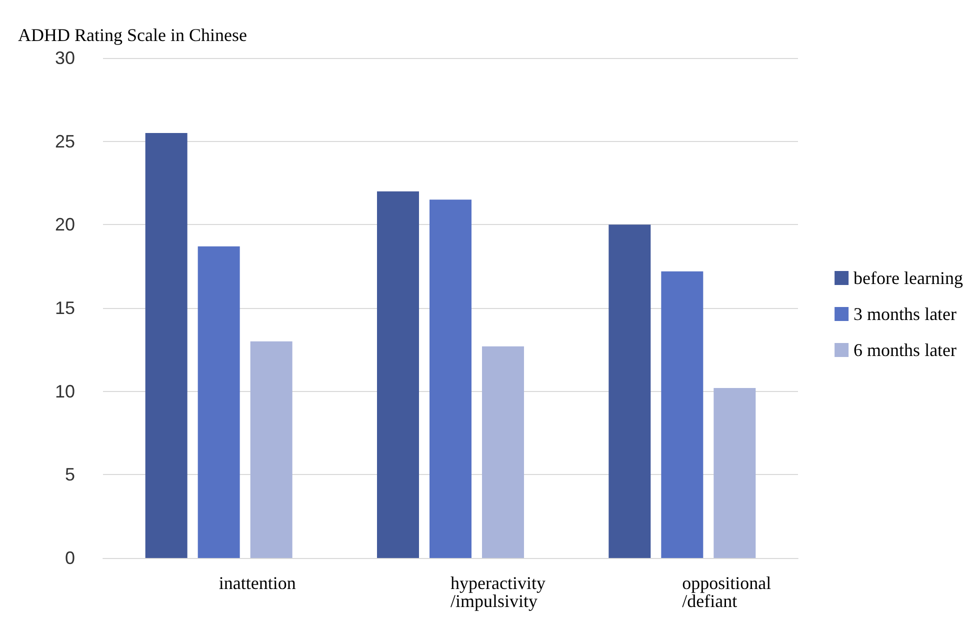 This screenshot has width=978, height=630. Describe the element at coordinates (727, 592) in the screenshot. I see `x-tick-label: oppositional /defiant` at that location.